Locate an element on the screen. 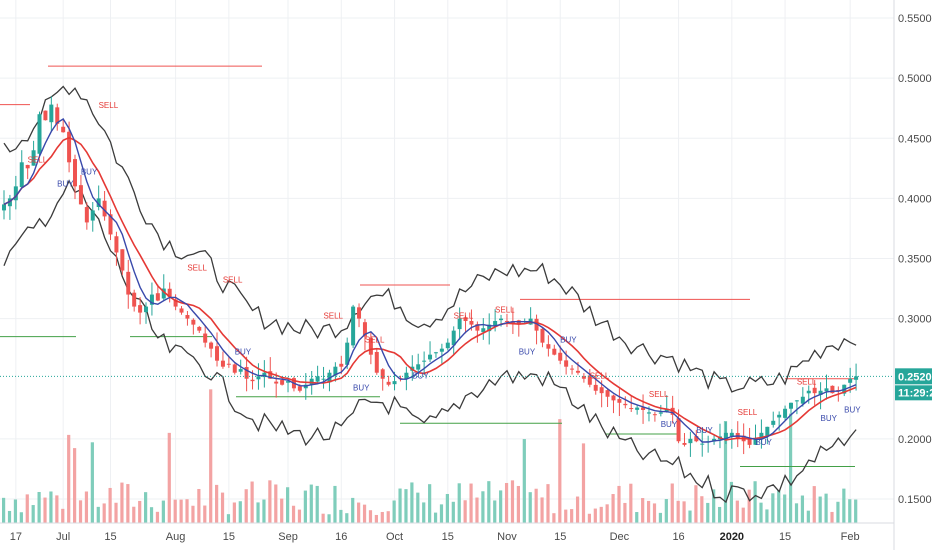  time-tick-label: Aug is located at coordinates (176, 537).